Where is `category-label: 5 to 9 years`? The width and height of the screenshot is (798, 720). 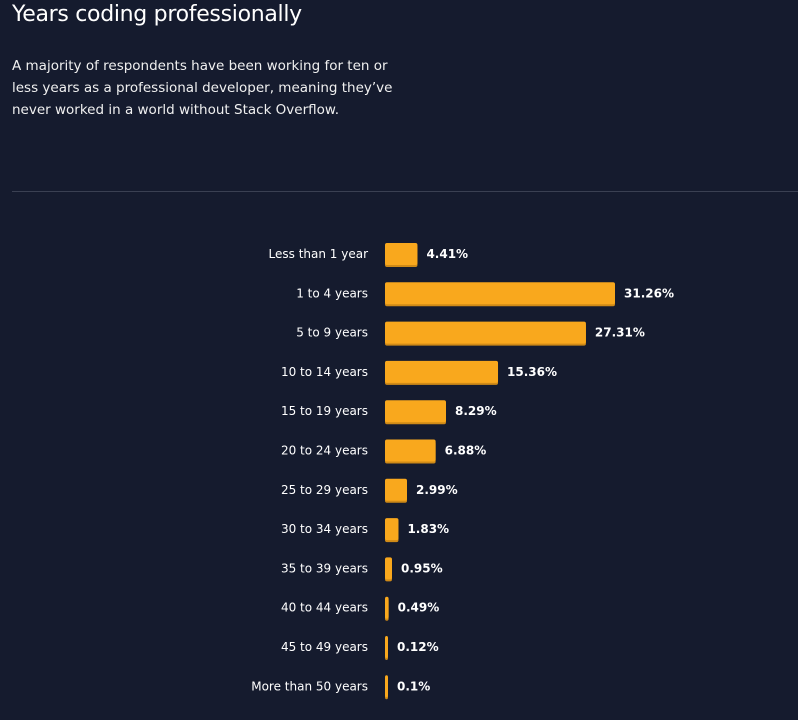
category-label: 5 to 9 years is located at coordinates (332, 333).